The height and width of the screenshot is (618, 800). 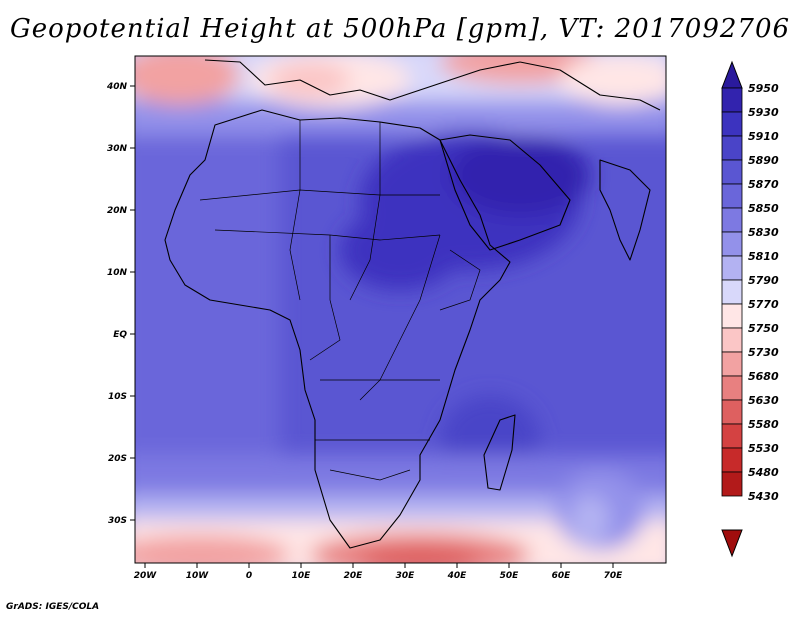 What do you see at coordinates (120, 335) in the screenshot?
I see `svg-text: EQ` at bounding box center [120, 335].